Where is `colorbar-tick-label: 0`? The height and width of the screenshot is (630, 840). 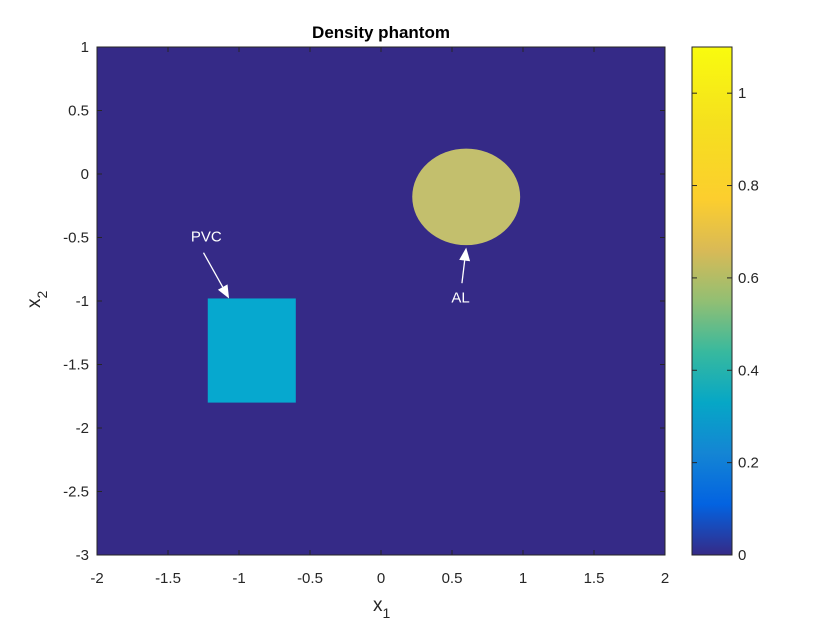
colorbar-tick-label: 0 is located at coordinates (742, 555).